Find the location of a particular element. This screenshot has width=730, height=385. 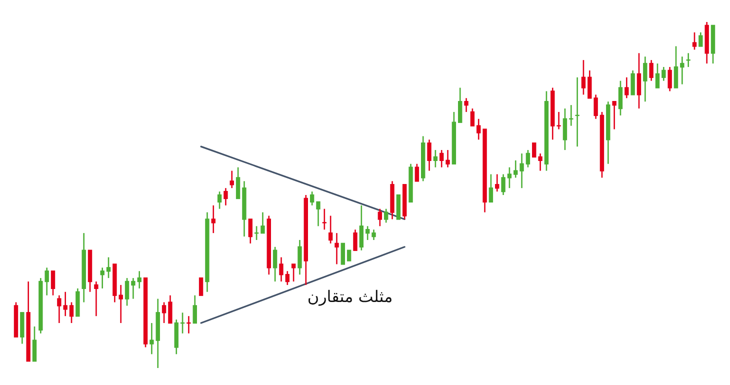

annotation: مثلث متقارن is located at coordinates (350, 296).